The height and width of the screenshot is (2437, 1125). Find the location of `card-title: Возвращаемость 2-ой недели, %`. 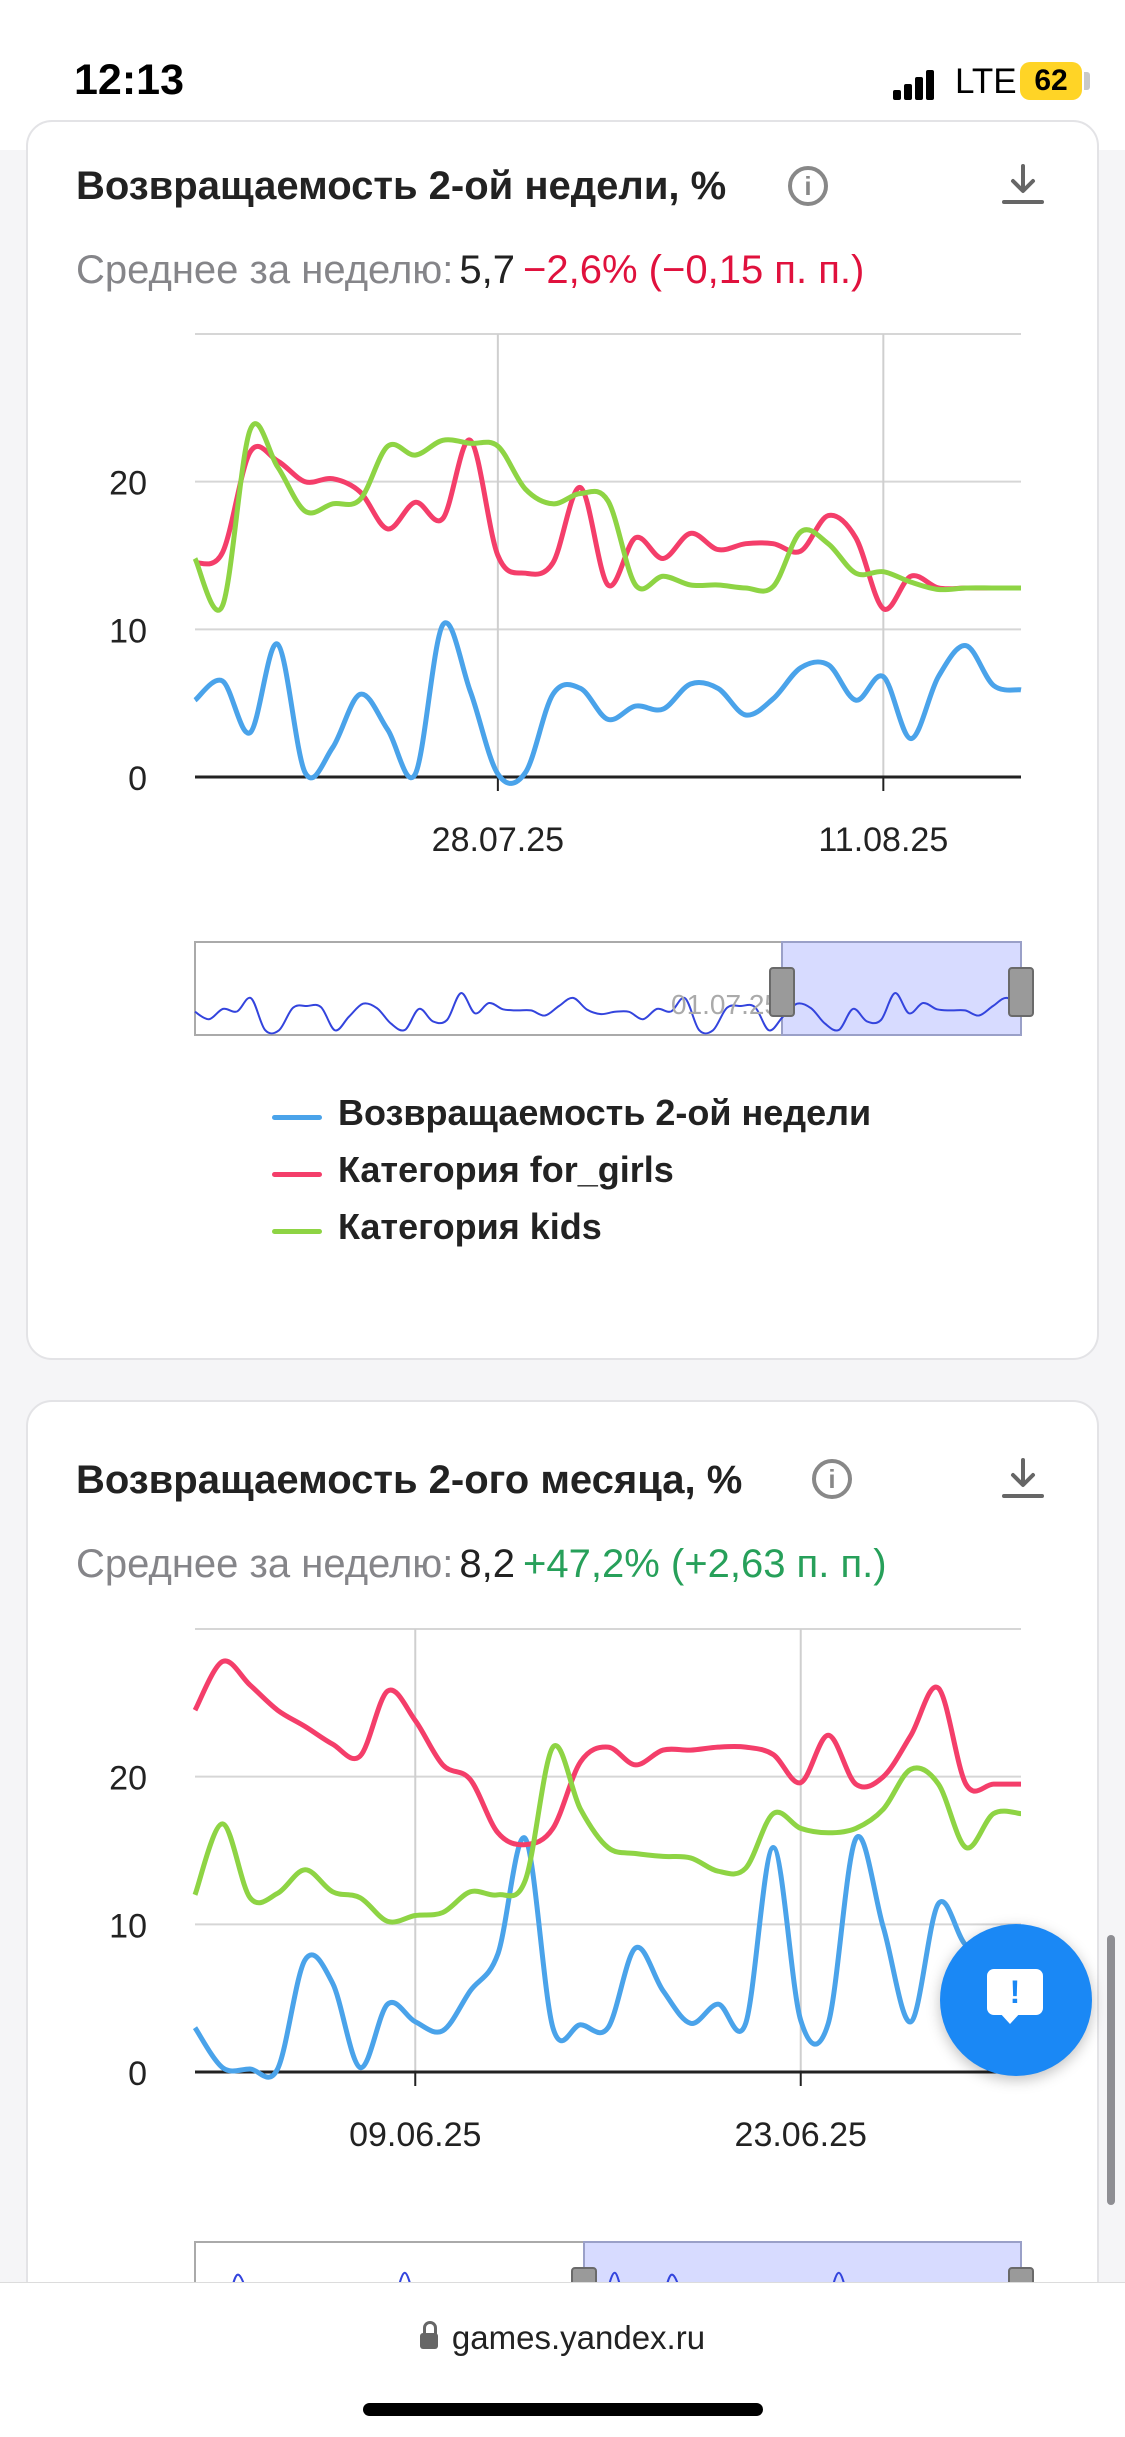

card-title: Возвращаемость 2-ой недели, % is located at coordinates (401, 186).